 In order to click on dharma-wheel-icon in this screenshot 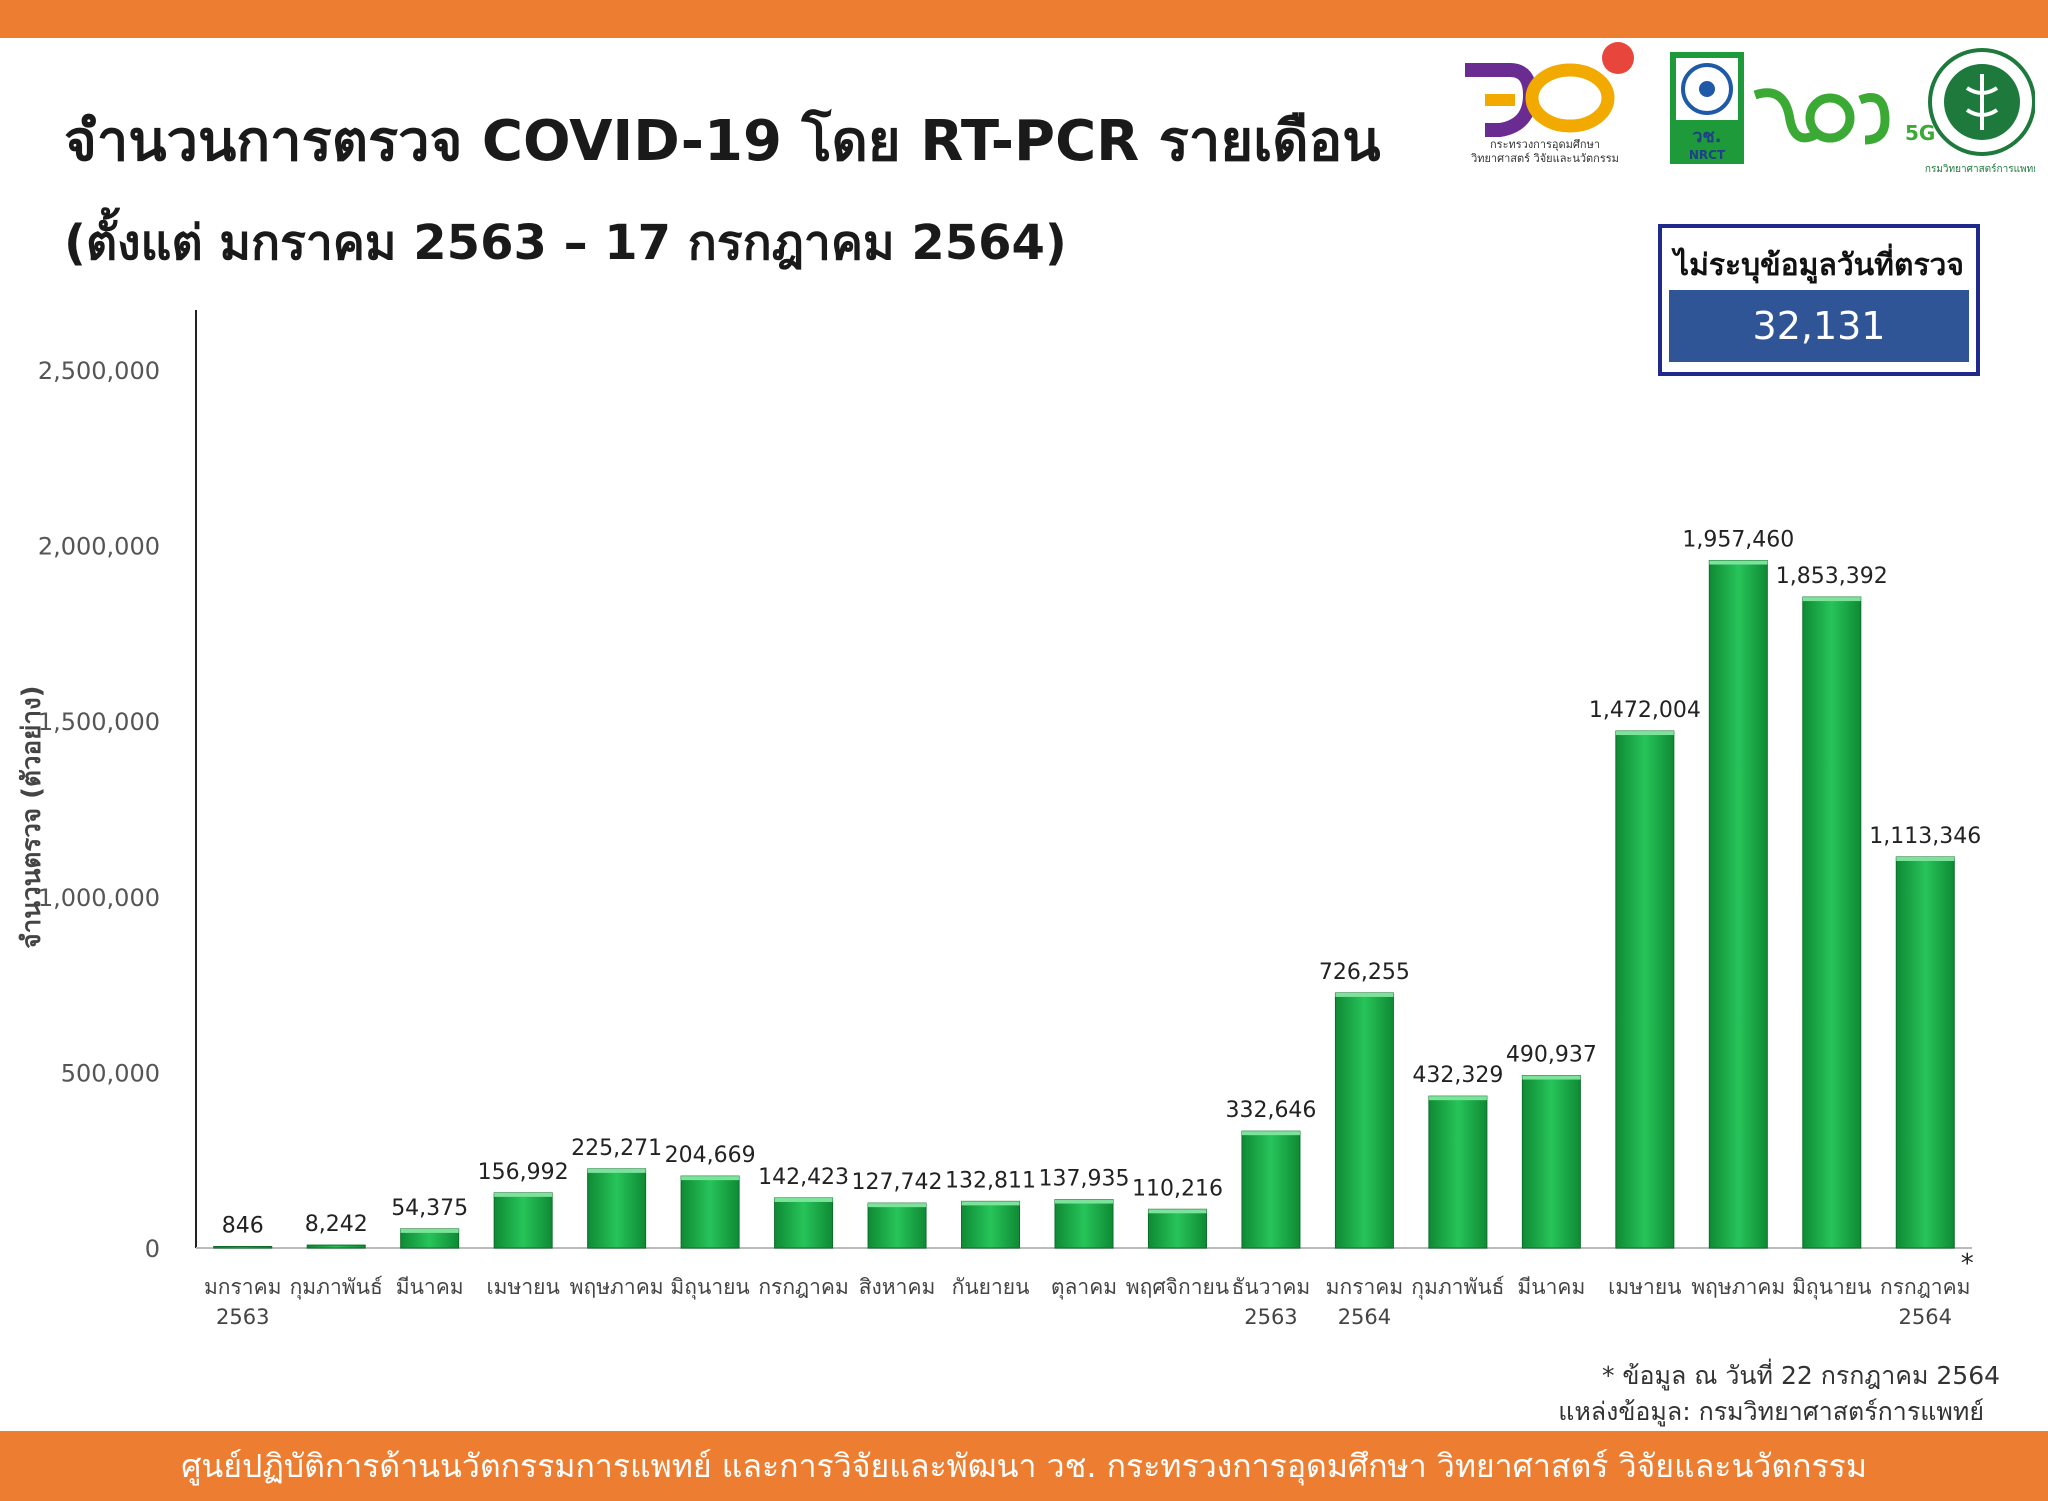, I will do `click(1707, 89)`.